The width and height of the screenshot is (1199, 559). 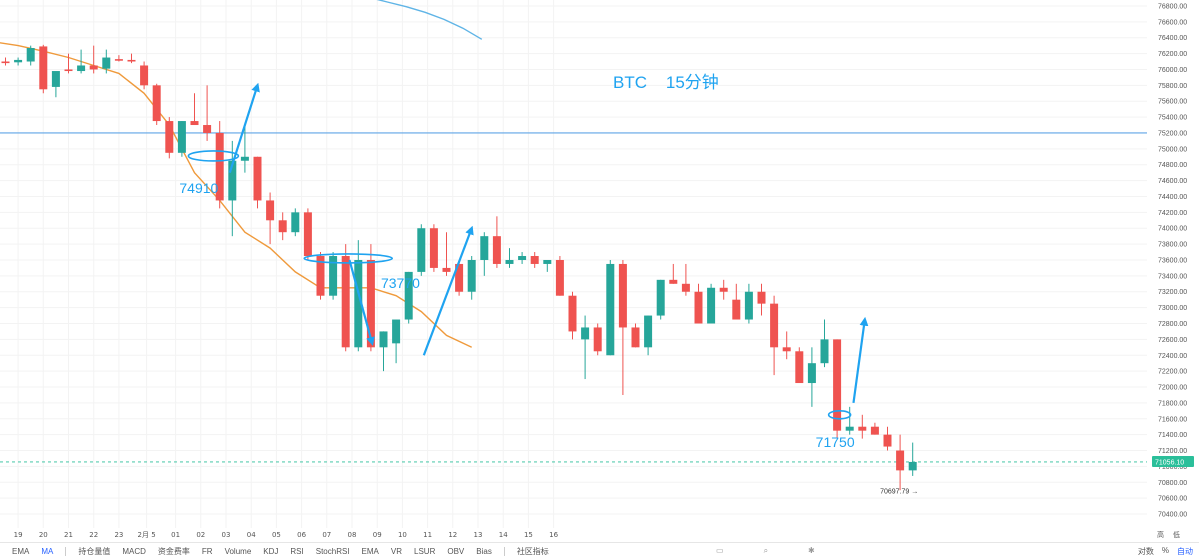 What do you see at coordinates (332, 551) in the screenshot?
I see `indicator-stochrsi: StochRSI` at bounding box center [332, 551].